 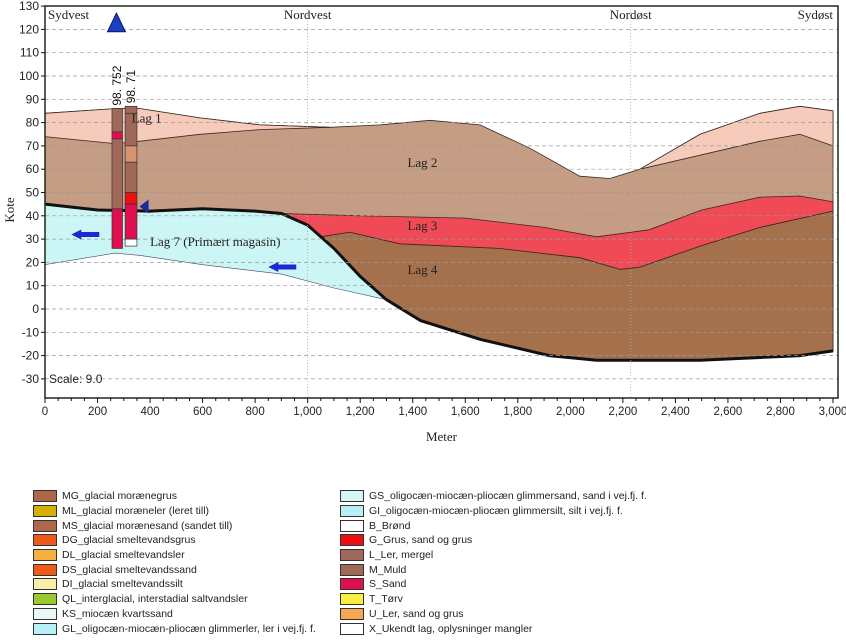 What do you see at coordinates (31, 379) in the screenshot?
I see `y-tick-label: -30` at bounding box center [31, 379].